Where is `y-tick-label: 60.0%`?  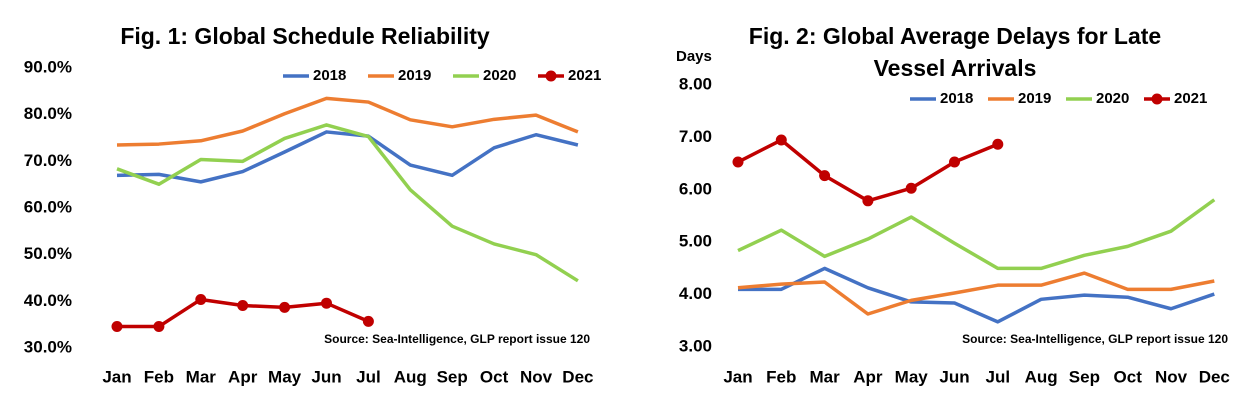 y-tick-label: 60.0% is located at coordinates (48, 206).